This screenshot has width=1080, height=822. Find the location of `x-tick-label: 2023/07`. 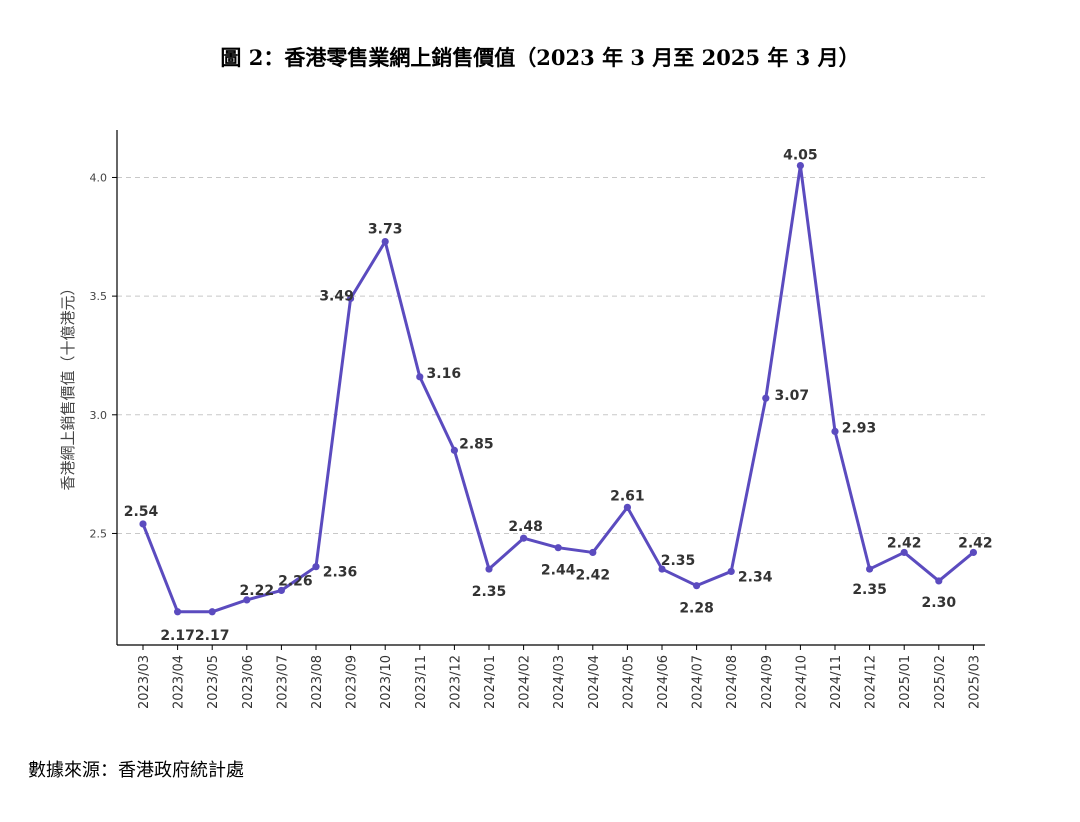

x-tick-label: 2023/07 is located at coordinates (282, 682).